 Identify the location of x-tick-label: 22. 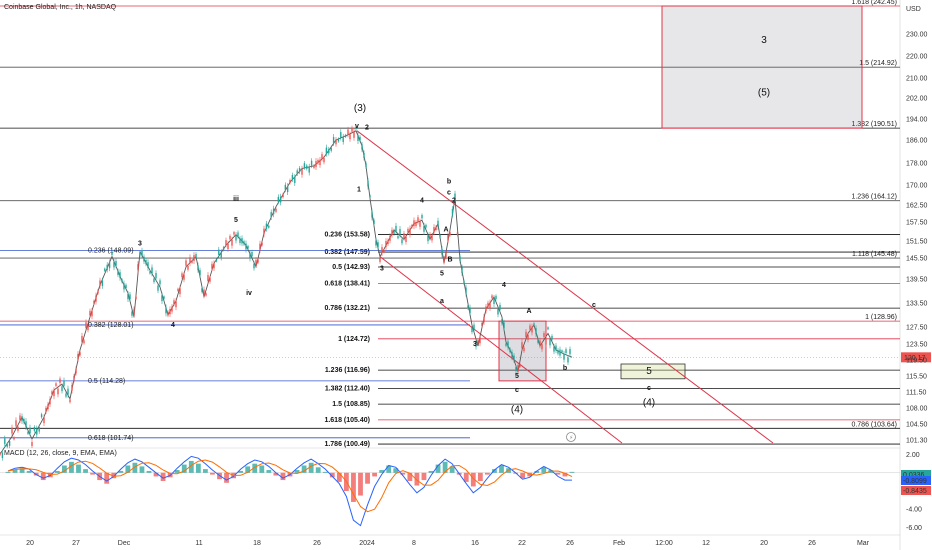
(522, 543).